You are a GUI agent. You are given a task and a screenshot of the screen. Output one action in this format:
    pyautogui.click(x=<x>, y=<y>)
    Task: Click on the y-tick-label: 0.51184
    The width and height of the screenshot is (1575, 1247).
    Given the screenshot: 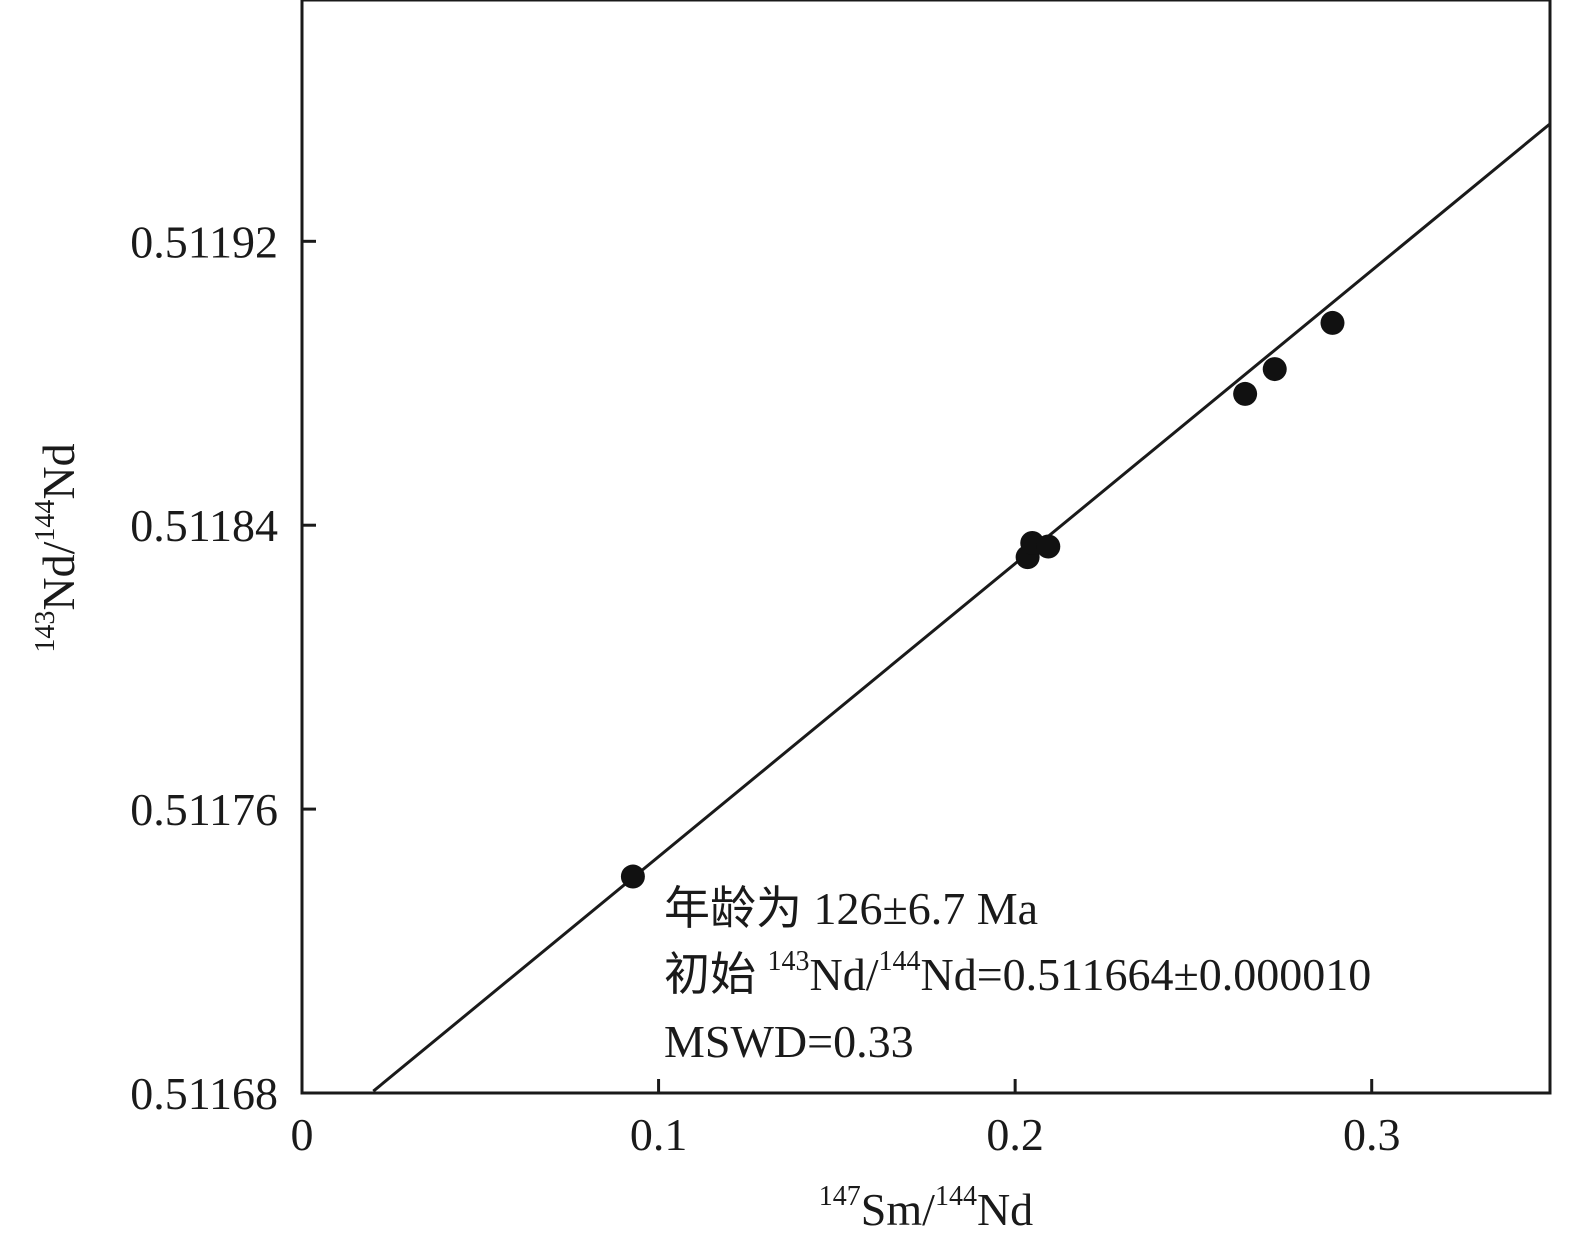 What is the action you would take?
    pyautogui.click(x=204, y=525)
    